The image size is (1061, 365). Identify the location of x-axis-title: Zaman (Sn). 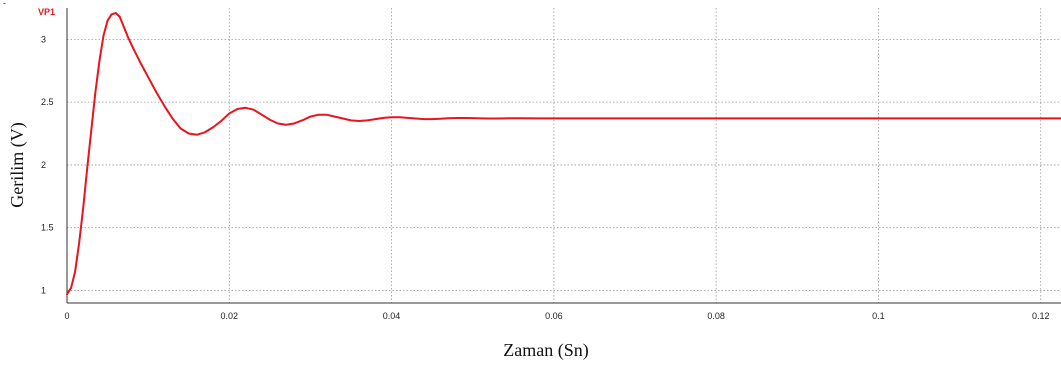
(545, 350).